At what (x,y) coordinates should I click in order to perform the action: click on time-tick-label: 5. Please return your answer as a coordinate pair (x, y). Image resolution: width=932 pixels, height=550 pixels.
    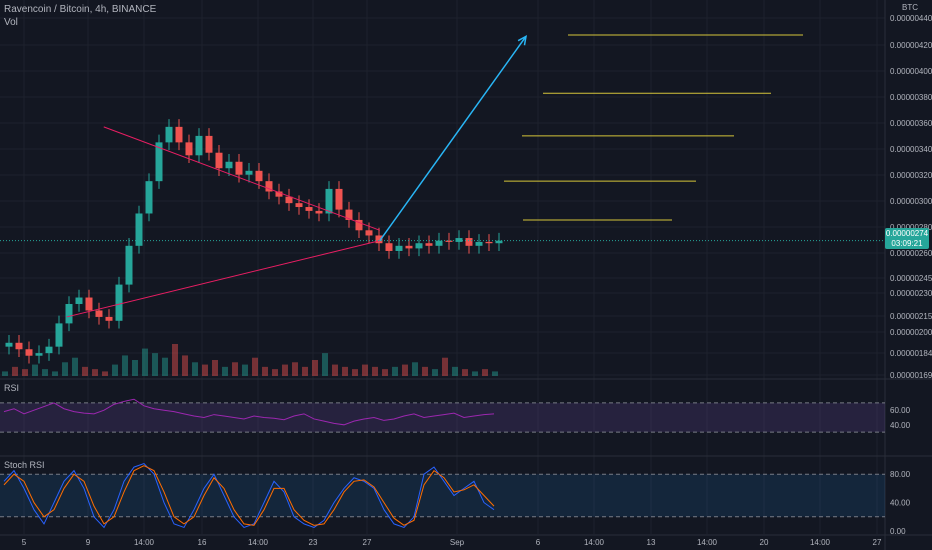
    Looking at the image, I should click on (24, 542).